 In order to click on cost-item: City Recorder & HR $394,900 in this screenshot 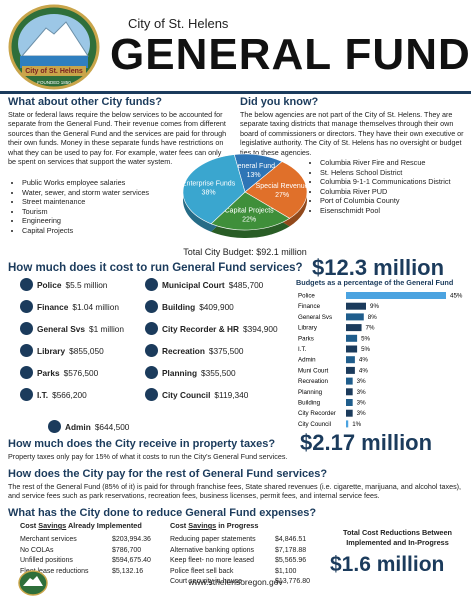, I will do `click(211, 328)`.